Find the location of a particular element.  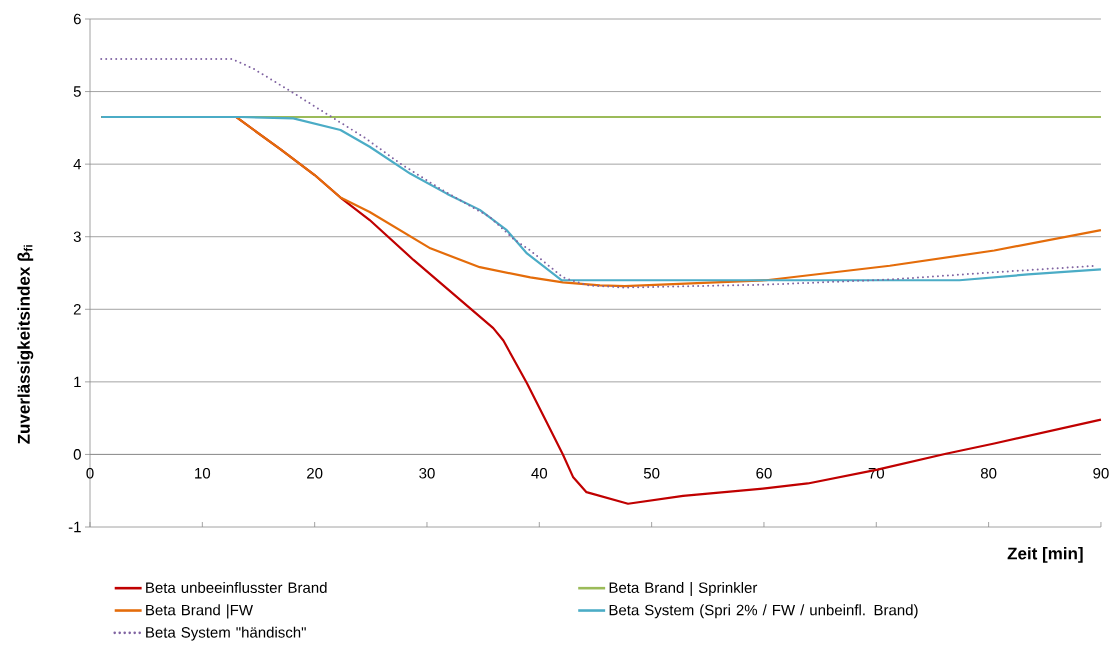

x-axis-title: Zeit [min] is located at coordinates (1045, 555).